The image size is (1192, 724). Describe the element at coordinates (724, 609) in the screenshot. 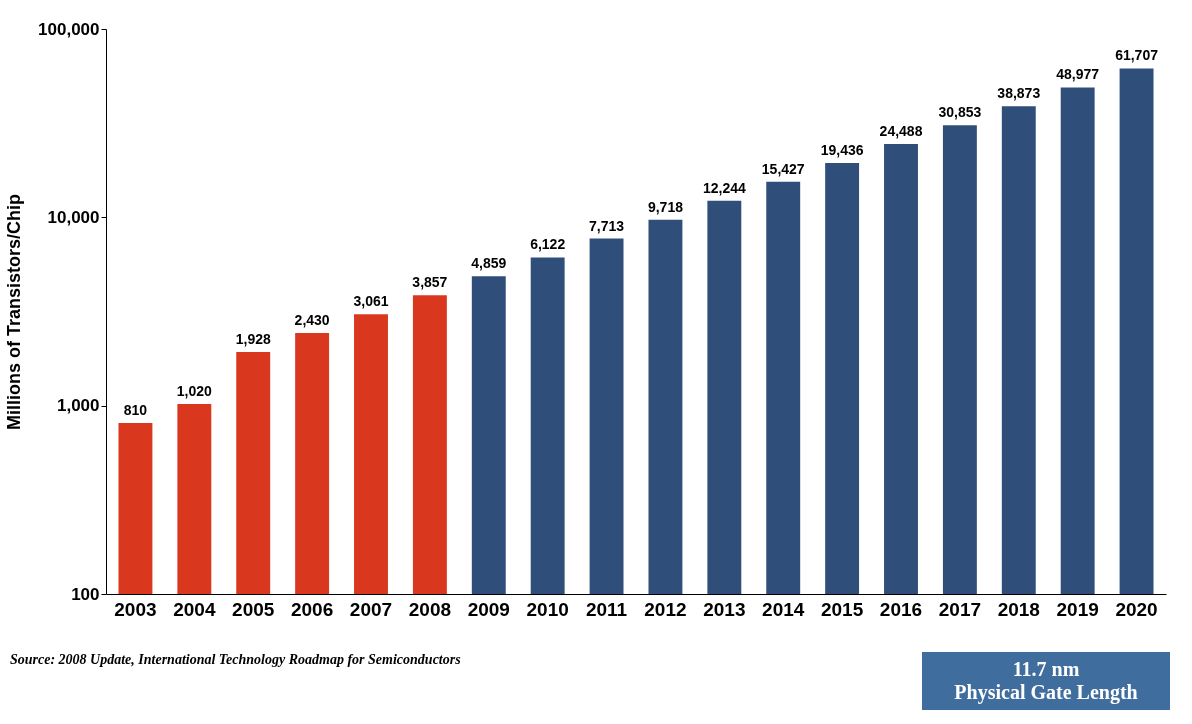

I see `x-tick-label: 2013` at that location.